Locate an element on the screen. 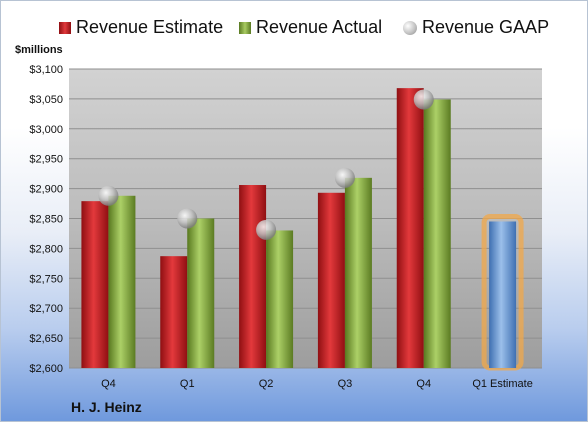 The width and height of the screenshot is (588, 423). y-tick-label: $2,800 is located at coordinates (46, 249).